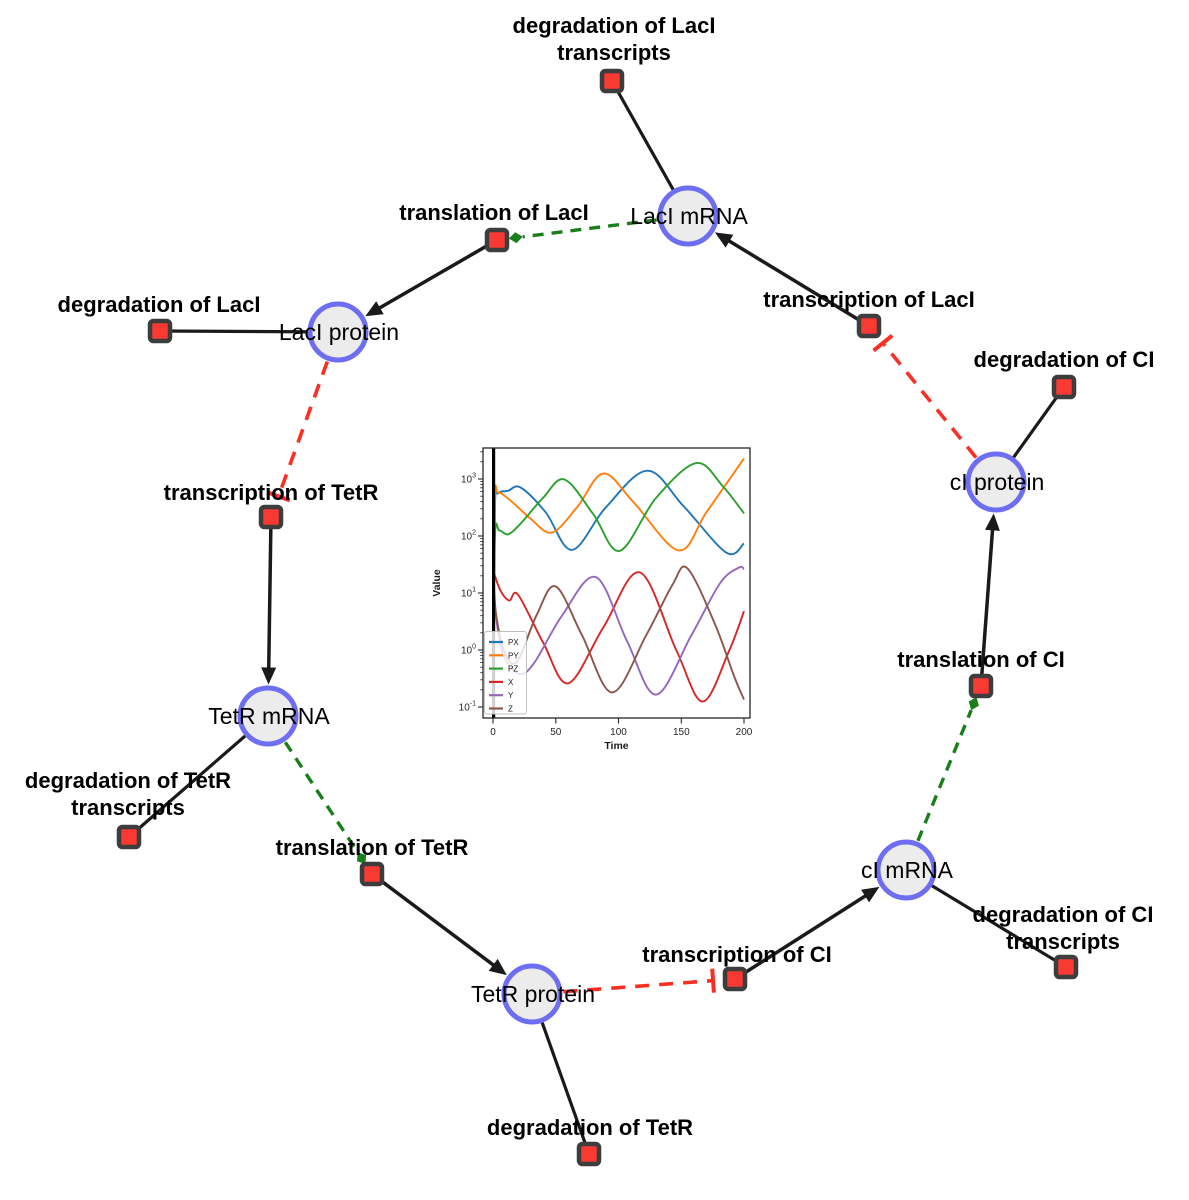 The width and height of the screenshot is (1189, 1200). Describe the element at coordinates (801, 937) in the screenshot. I see `edge-arrow-cI_mRNA-transcription_cI` at that location.